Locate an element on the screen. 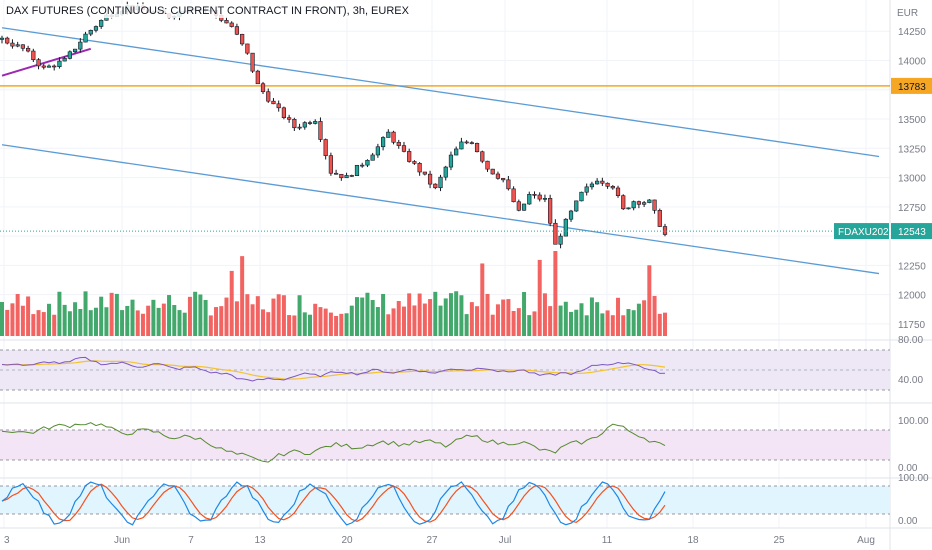 The width and height of the screenshot is (932, 550). price-axis-currency: EUR is located at coordinates (907, 13).